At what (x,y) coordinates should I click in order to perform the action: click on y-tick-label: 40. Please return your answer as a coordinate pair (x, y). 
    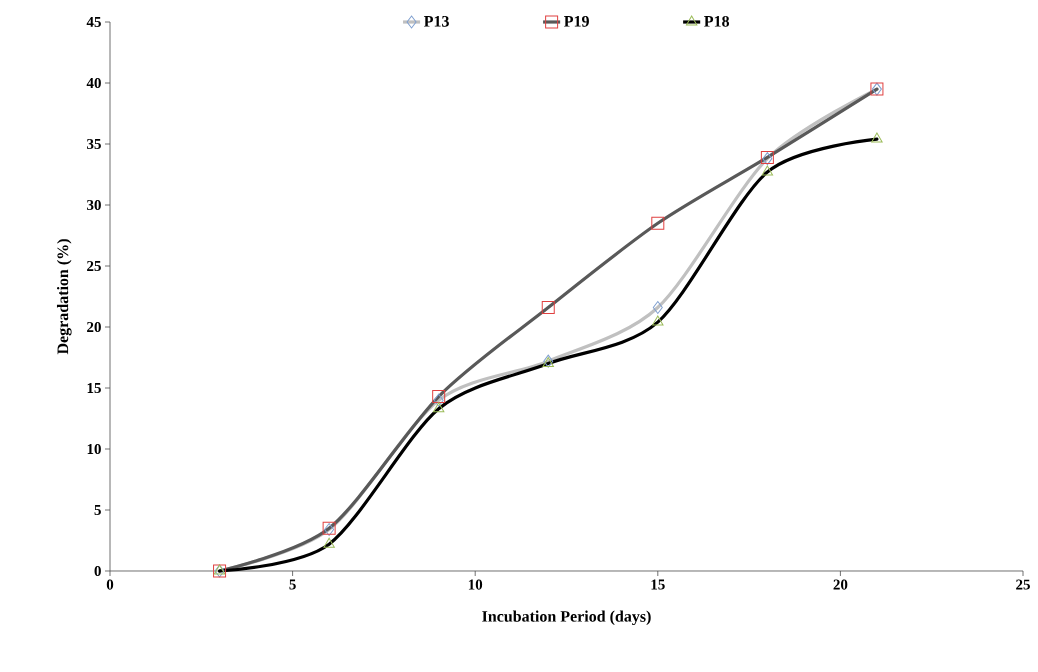
    Looking at the image, I should click on (93, 83).